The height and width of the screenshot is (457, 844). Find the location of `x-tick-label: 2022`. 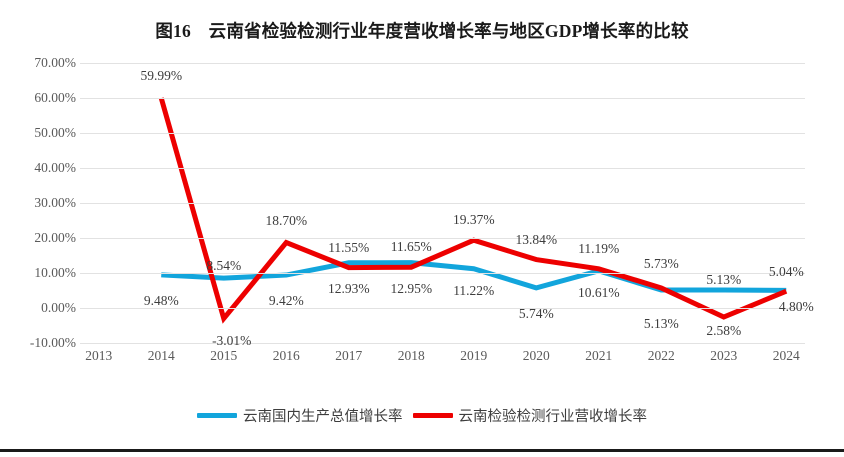

x-tick-label: 2022 is located at coordinates (661, 355).